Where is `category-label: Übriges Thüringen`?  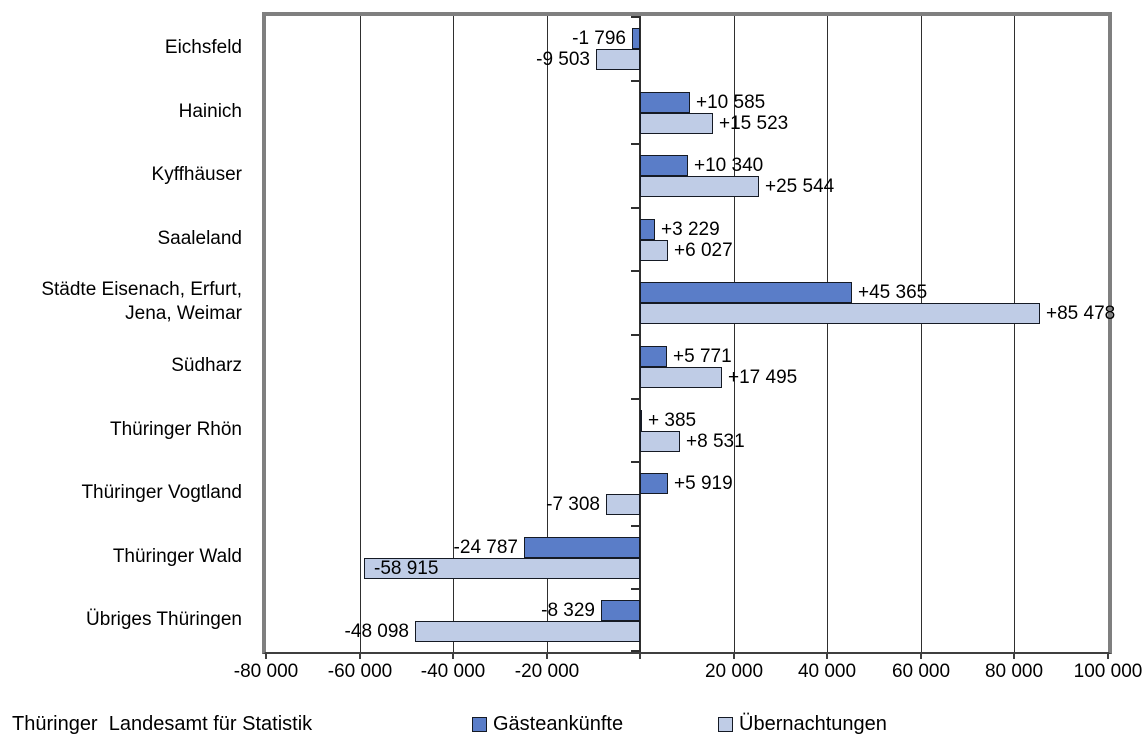 category-label: Übriges Thüringen is located at coordinates (164, 619).